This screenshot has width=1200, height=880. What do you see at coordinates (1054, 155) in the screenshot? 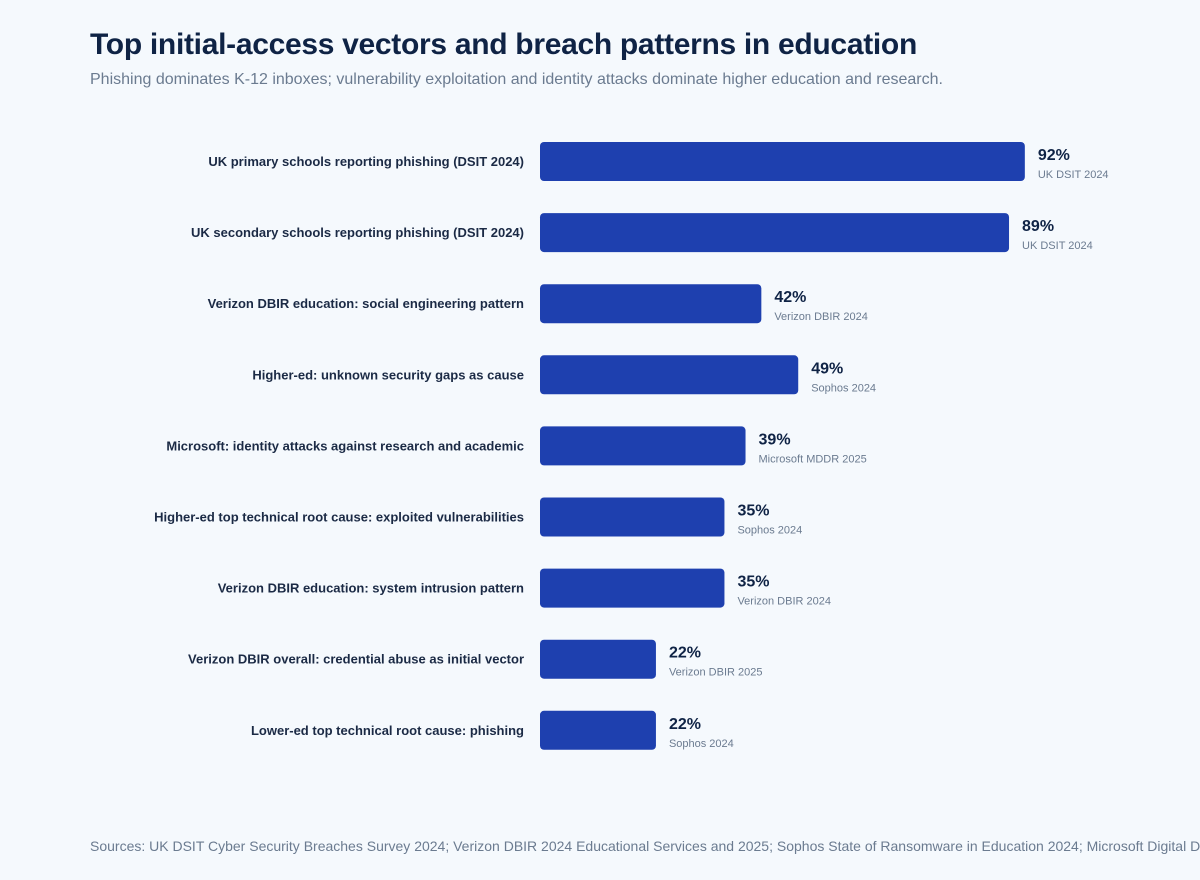
I see `value-label: 92%` at bounding box center [1054, 155].